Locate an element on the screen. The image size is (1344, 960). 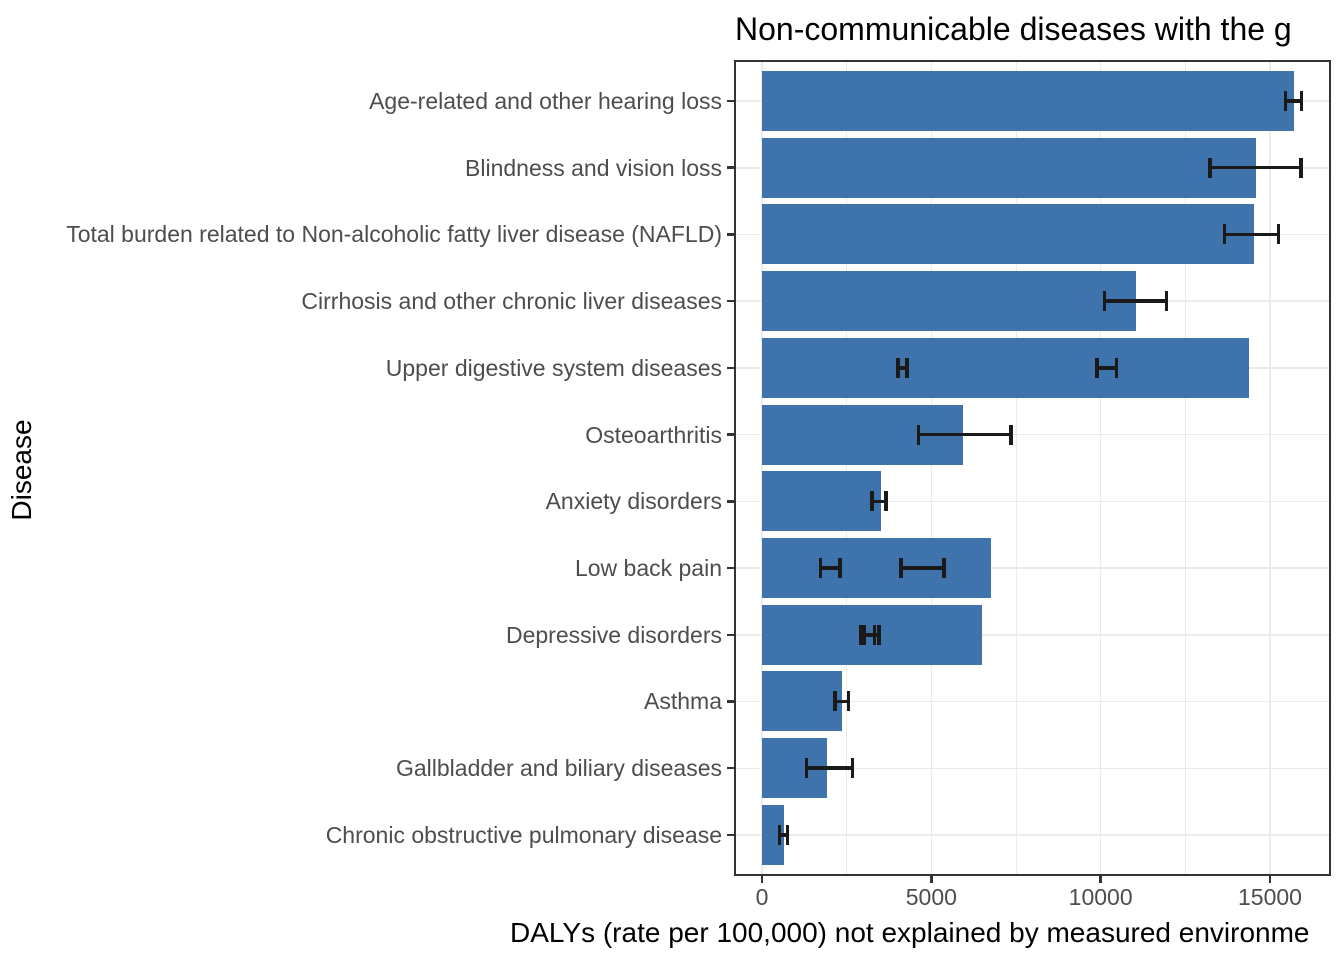
category-label: Asthma is located at coordinates (683, 701).